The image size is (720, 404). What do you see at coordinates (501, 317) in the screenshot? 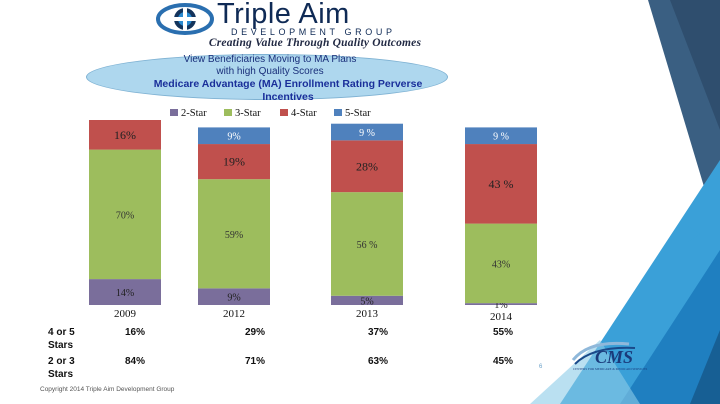
I see `category-label-2014: 2014` at bounding box center [501, 317].